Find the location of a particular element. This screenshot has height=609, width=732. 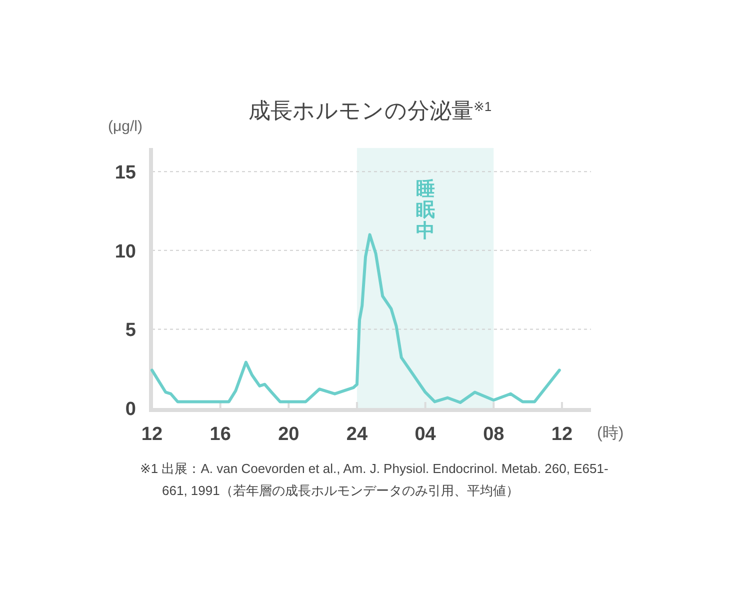

chart-title: 成長ホルモンの分泌量$^{※1}$ is located at coordinates (370, 110).